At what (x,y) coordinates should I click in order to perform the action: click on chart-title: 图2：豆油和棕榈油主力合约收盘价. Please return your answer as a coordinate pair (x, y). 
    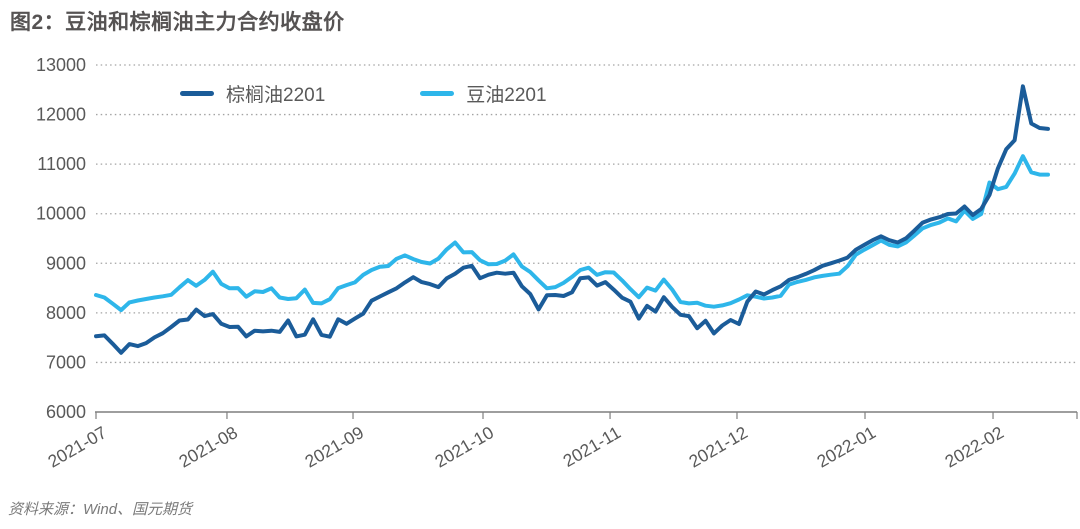
    Looking at the image, I should click on (177, 22).